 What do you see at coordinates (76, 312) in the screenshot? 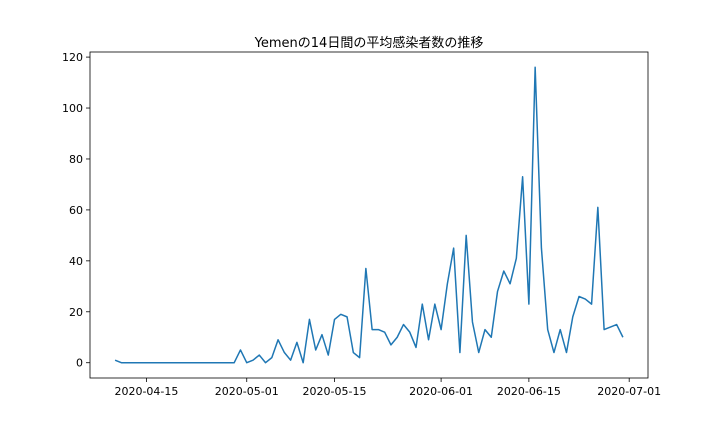
I see `y-tick-label: 20` at bounding box center [76, 312].